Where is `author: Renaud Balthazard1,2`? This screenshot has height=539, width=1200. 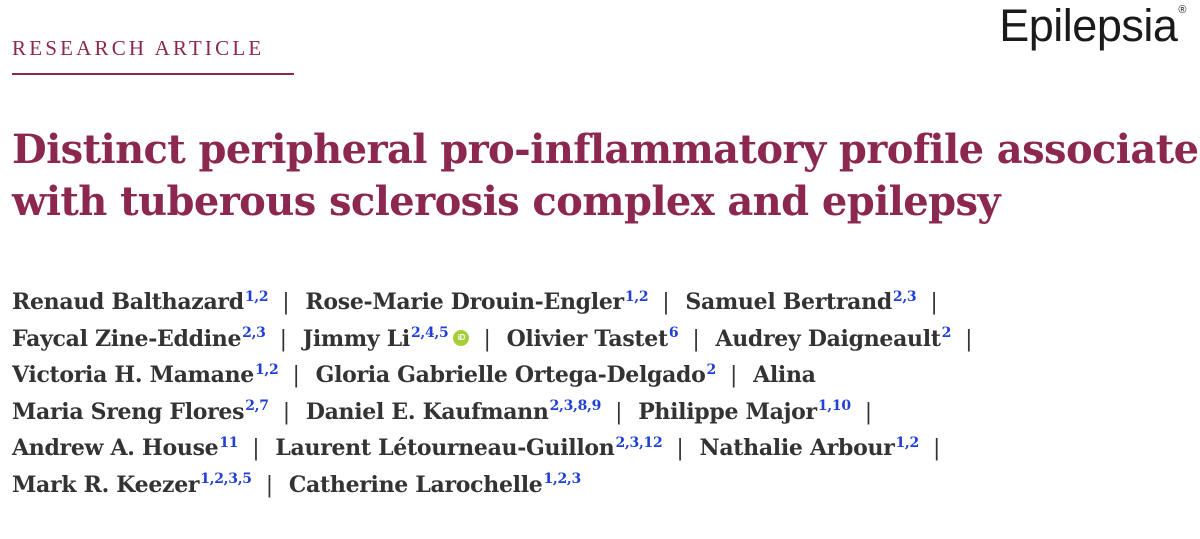
author: Renaud Balthazard1,2 is located at coordinates (140, 301).